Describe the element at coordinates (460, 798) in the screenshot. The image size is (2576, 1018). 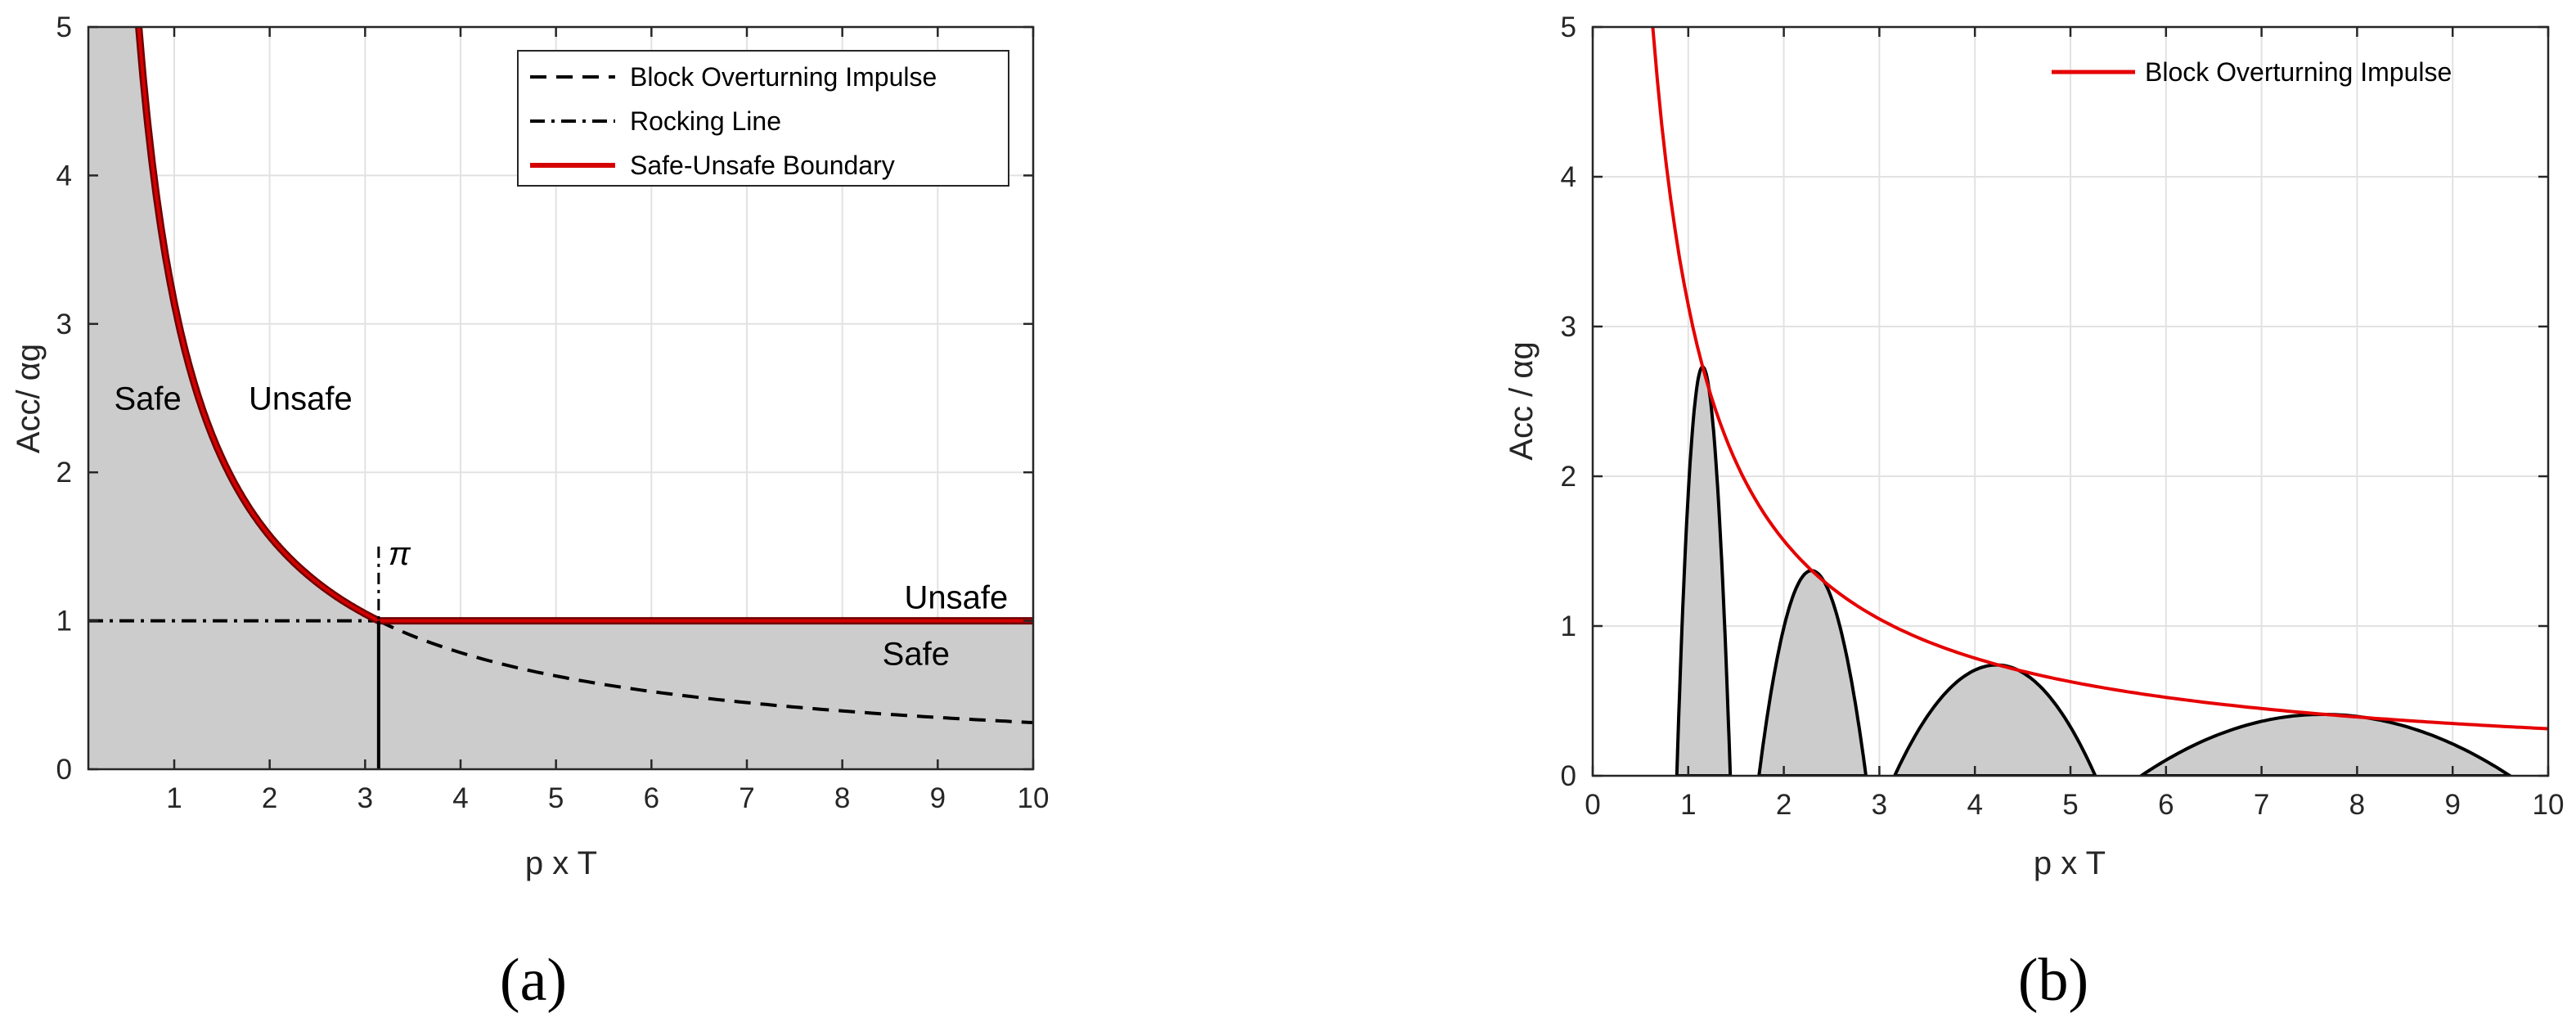
I see `panel-a-x-tick-label: 4` at that location.